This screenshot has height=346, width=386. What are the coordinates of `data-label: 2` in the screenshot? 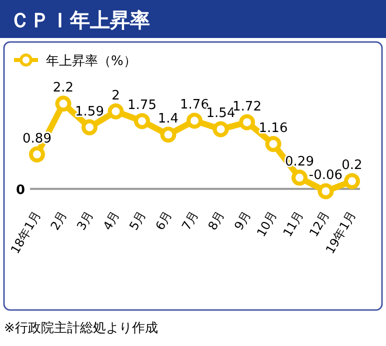 It's located at (116, 96).